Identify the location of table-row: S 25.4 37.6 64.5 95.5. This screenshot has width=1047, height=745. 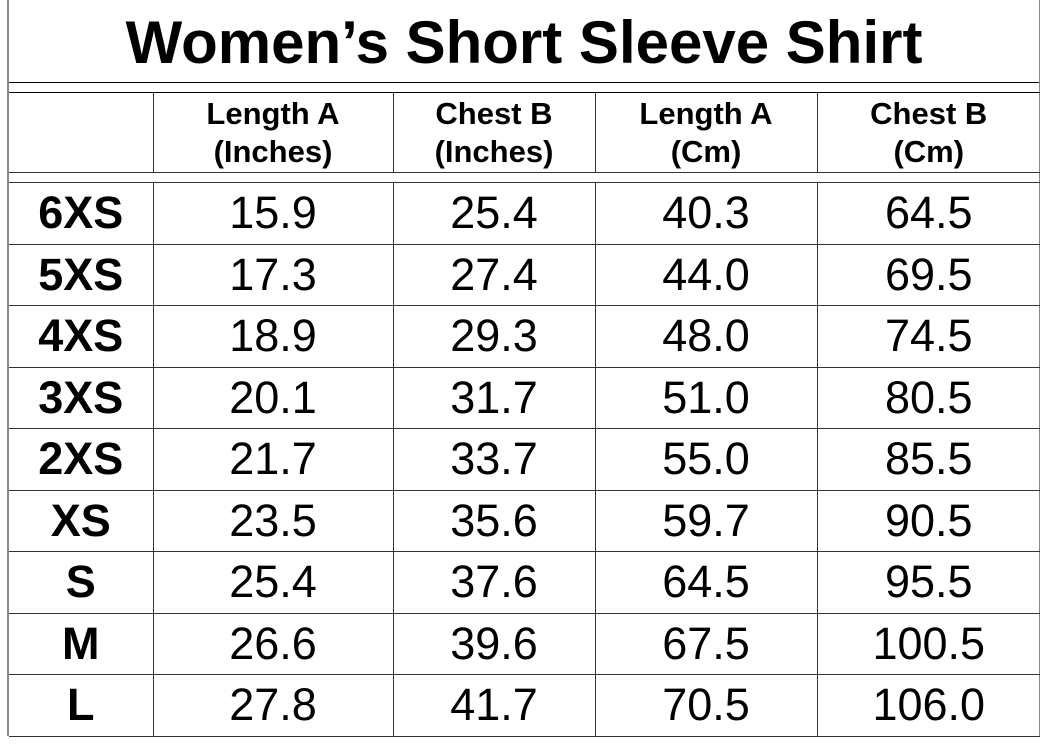
(524, 582).